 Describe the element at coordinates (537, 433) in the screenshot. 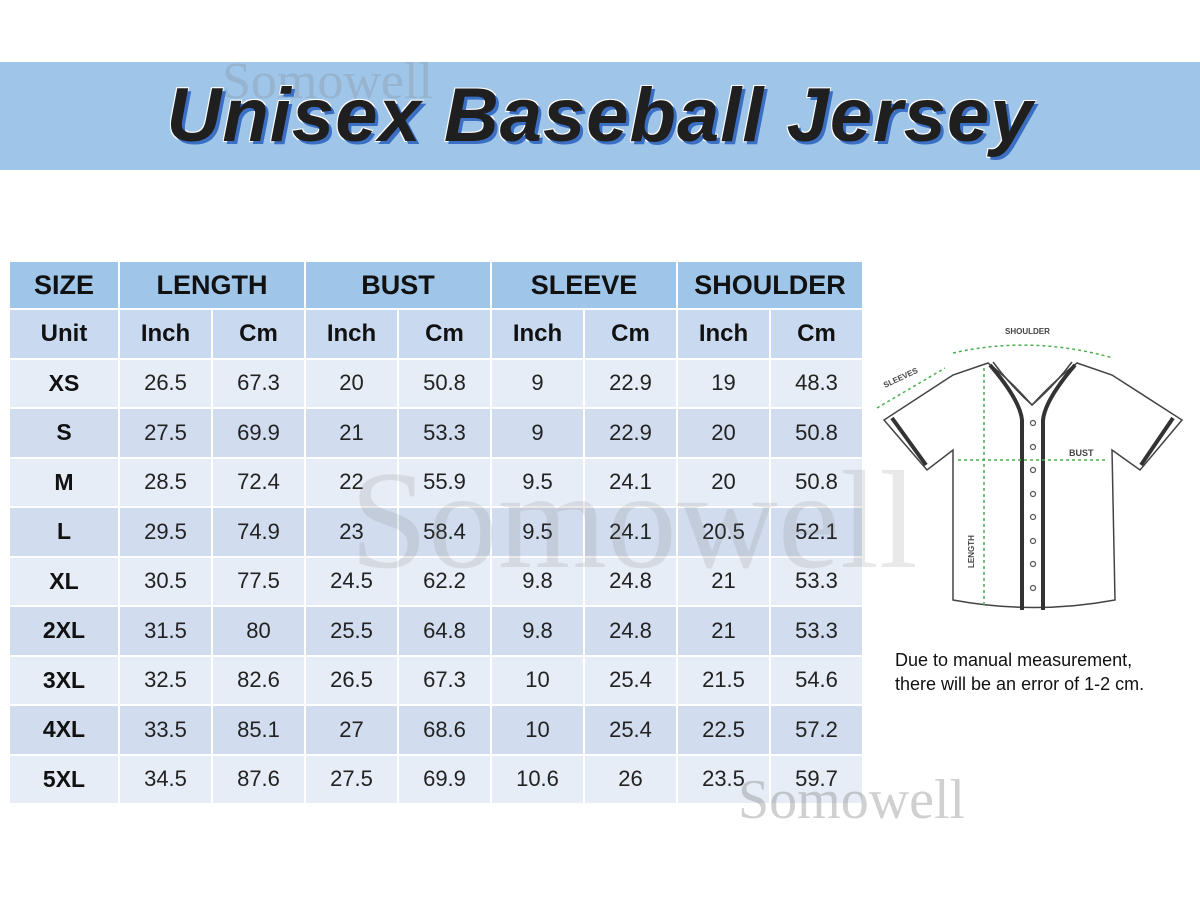

I see `value-cell: 9` at that location.